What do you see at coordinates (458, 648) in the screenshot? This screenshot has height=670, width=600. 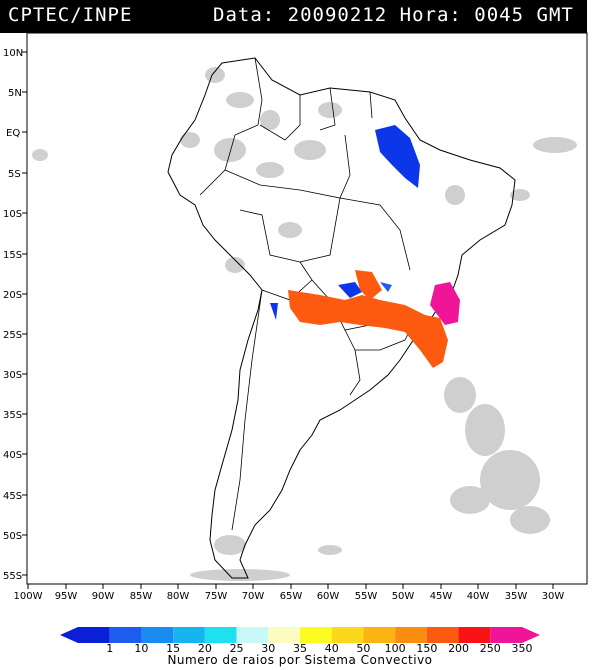 I see `legend-value-label: 200` at bounding box center [458, 648].